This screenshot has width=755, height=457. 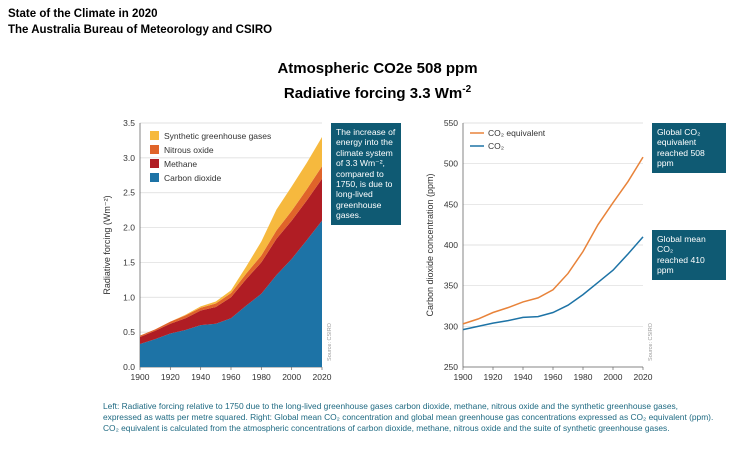 I want to click on co2-x-tick-label: 1920, so click(x=493, y=377).